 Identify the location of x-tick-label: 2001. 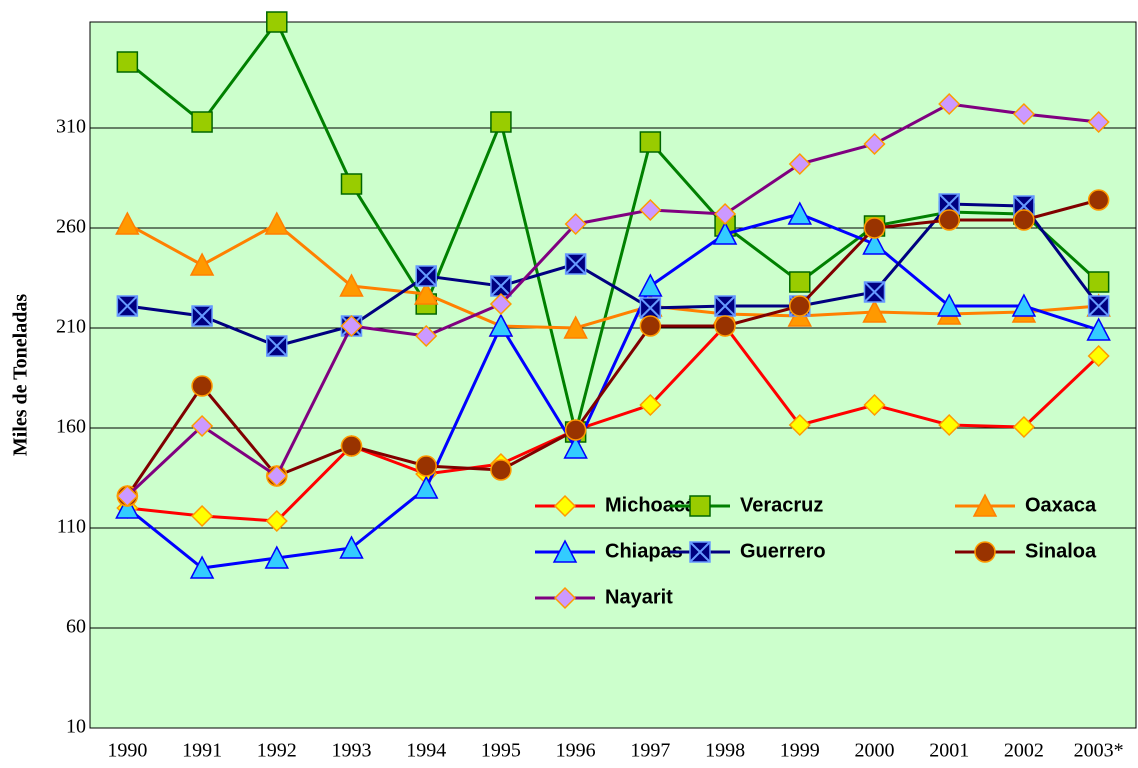
(949, 751).